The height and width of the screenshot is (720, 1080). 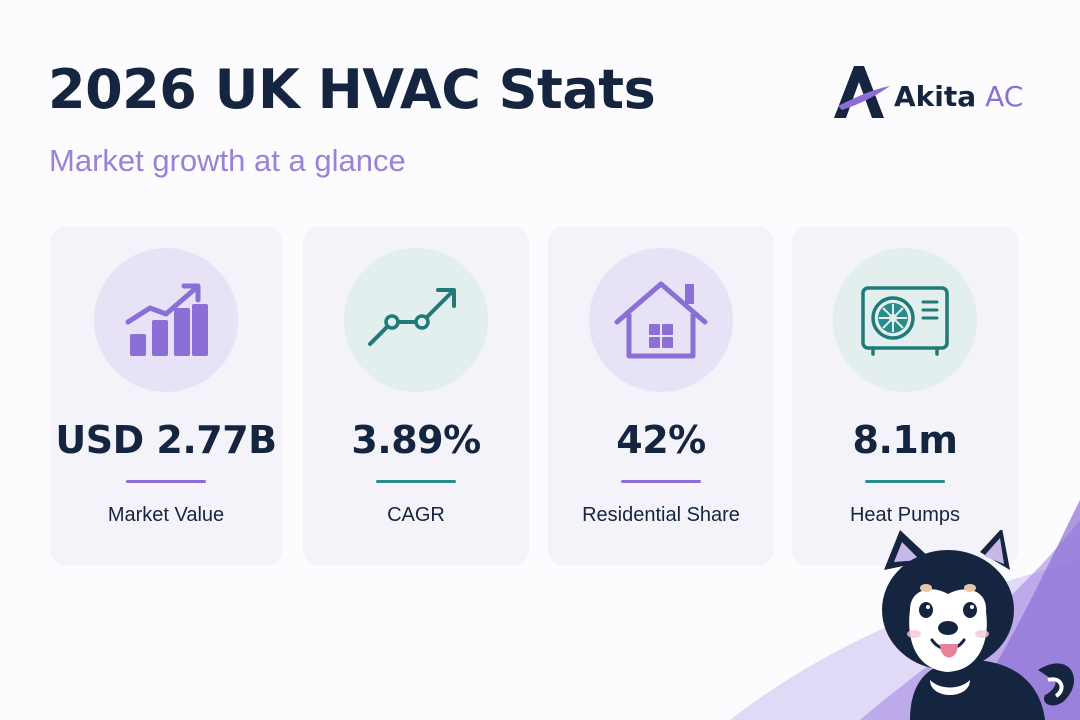 I want to click on bar-chart-growth-icon, so click(x=166, y=319).